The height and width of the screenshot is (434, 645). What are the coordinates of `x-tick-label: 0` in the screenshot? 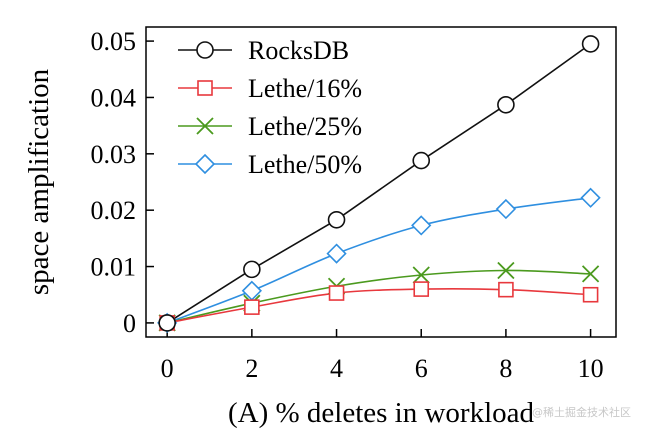 It's located at (167, 368).